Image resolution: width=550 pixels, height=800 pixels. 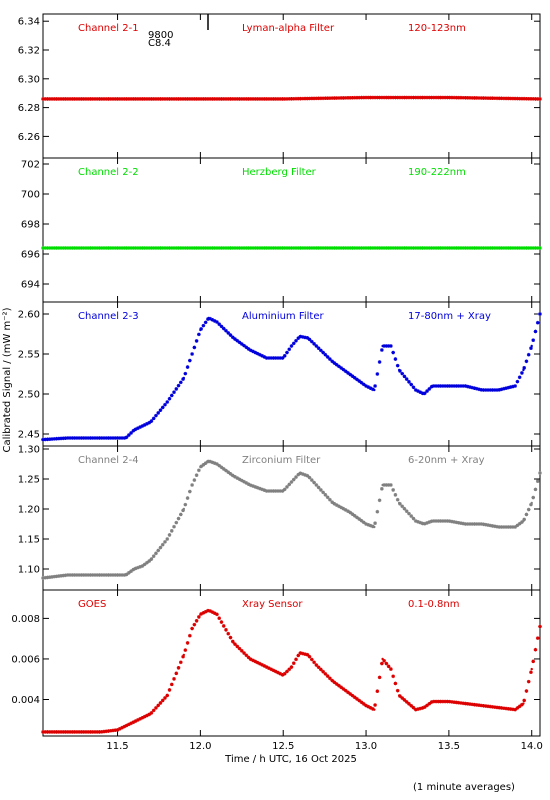 I want to click on panel-label-1: GOES, so click(x=92, y=604).